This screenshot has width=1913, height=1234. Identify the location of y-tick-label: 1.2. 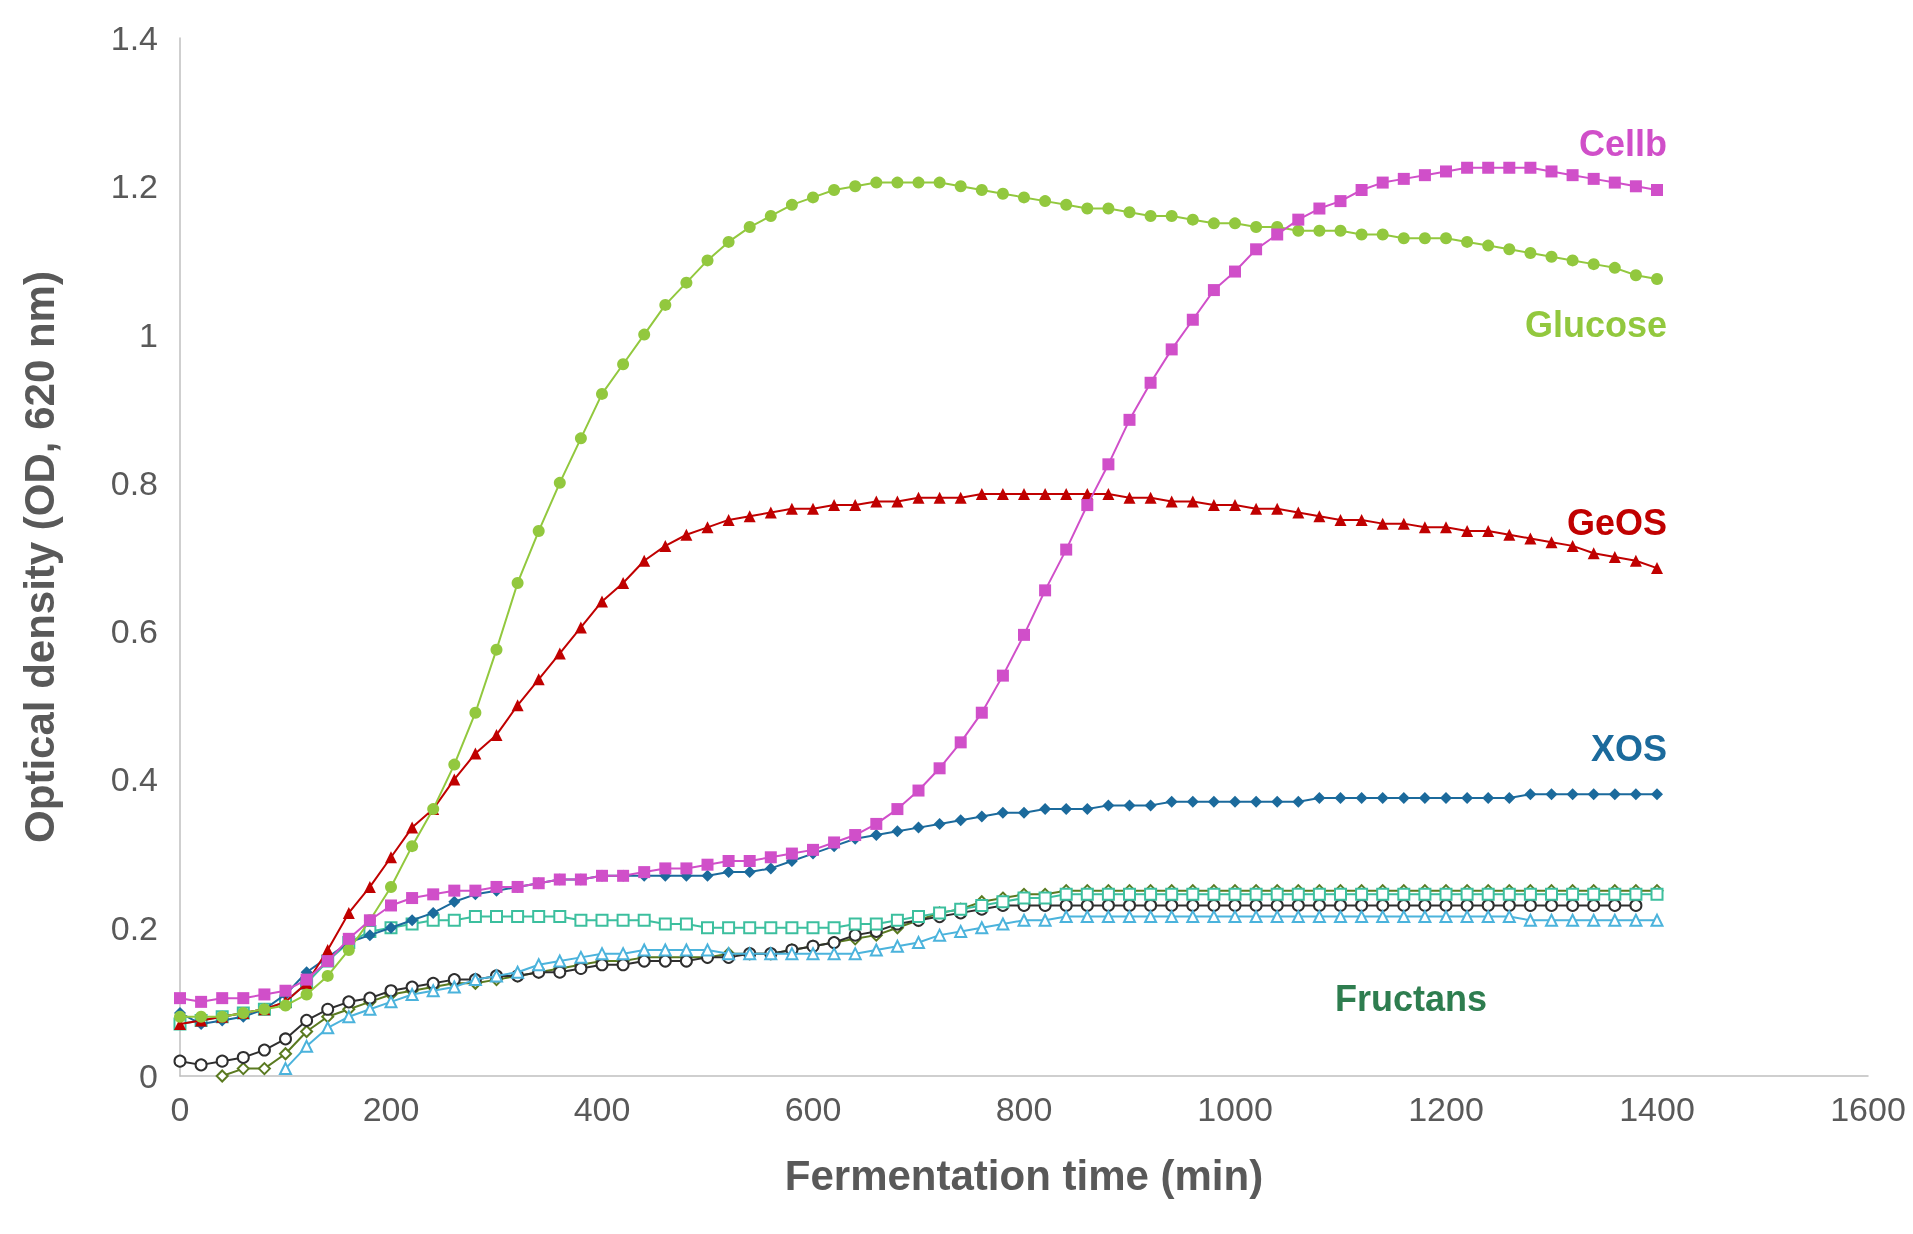
(134, 186).